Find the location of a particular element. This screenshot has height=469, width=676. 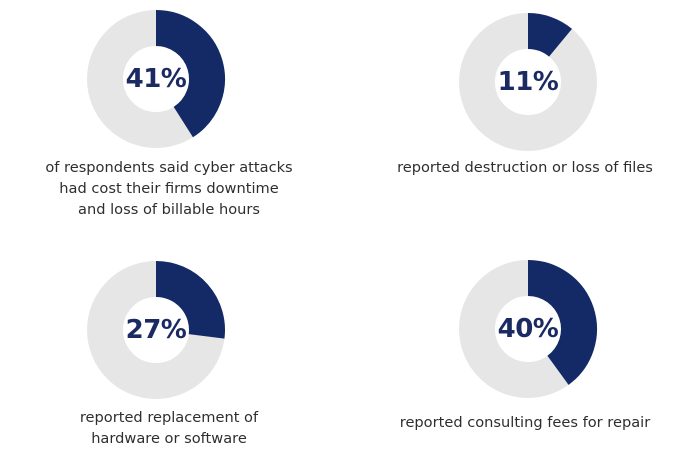

percent-label: 11% is located at coordinates (528, 82).